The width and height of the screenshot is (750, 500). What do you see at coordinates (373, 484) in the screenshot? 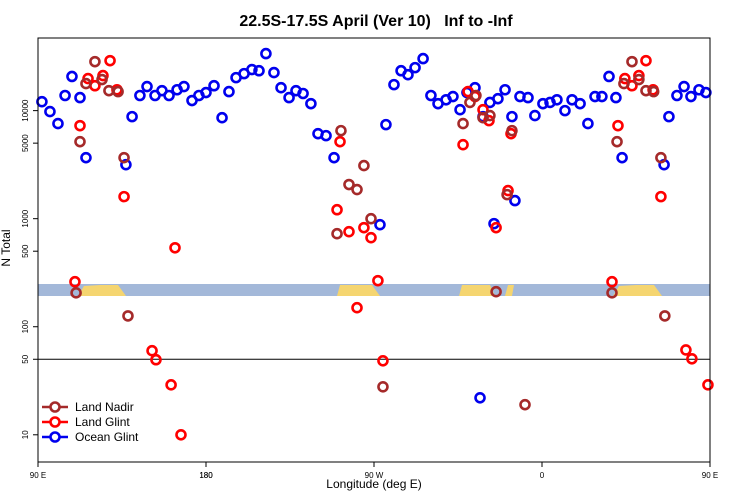
I see `x-axis-label: Longitude (deg E)` at bounding box center [373, 484].